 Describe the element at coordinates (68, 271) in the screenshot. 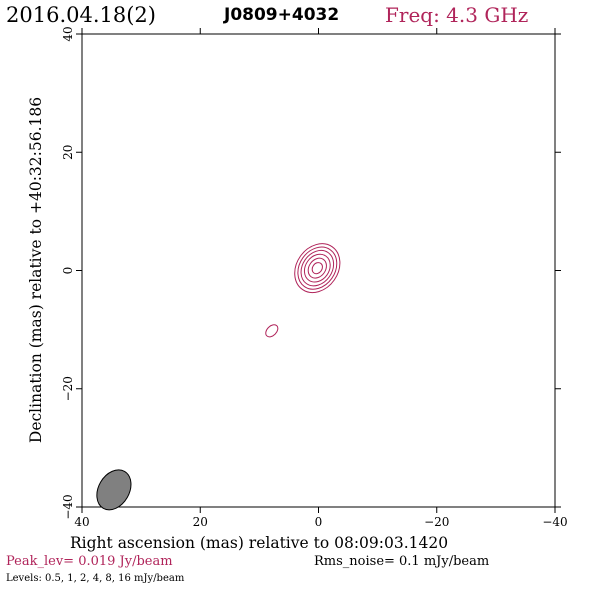

I see `y-tick-label: 0` at that location.